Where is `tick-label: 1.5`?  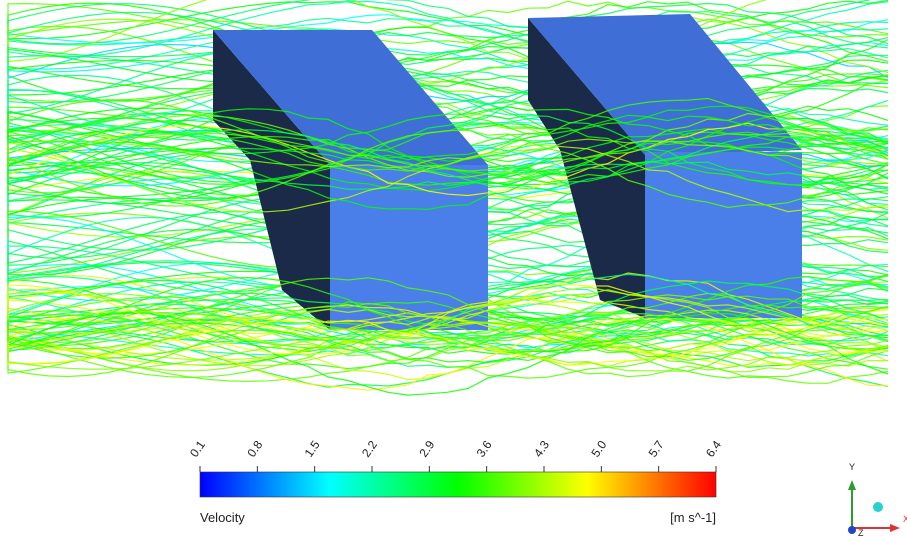 tick-label: 1.5 is located at coordinates (312, 449).